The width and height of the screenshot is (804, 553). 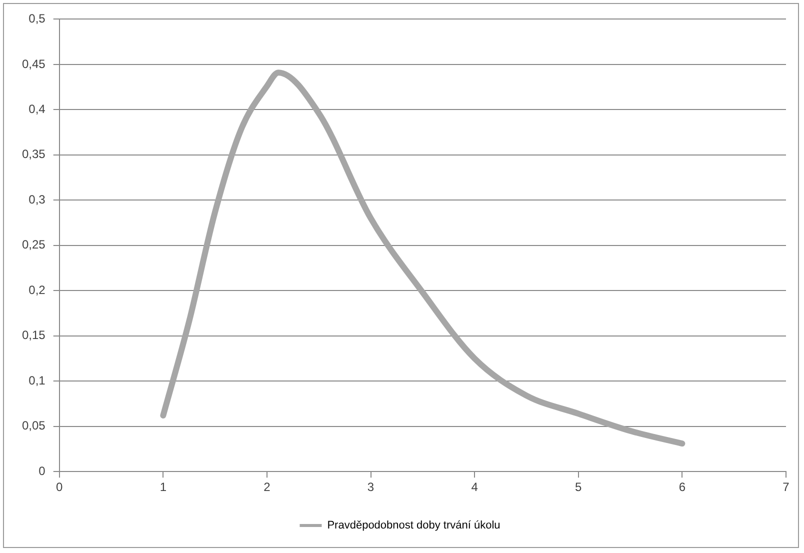 I want to click on x-tick-label: 0, so click(x=60, y=487).